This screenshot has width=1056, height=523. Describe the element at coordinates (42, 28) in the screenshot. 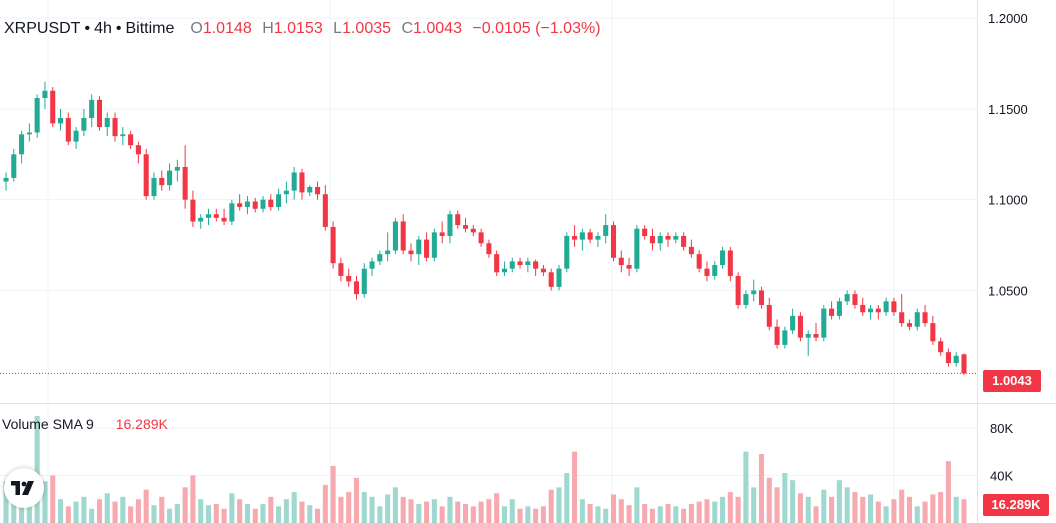

I see `symbol-name: XRPUSDT` at that location.